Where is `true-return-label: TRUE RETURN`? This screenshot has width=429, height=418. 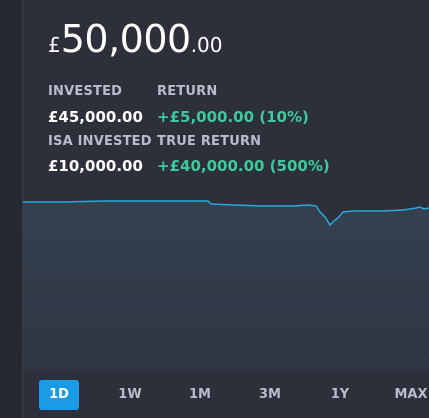
true-return-label: TRUE RETURN is located at coordinates (209, 141).